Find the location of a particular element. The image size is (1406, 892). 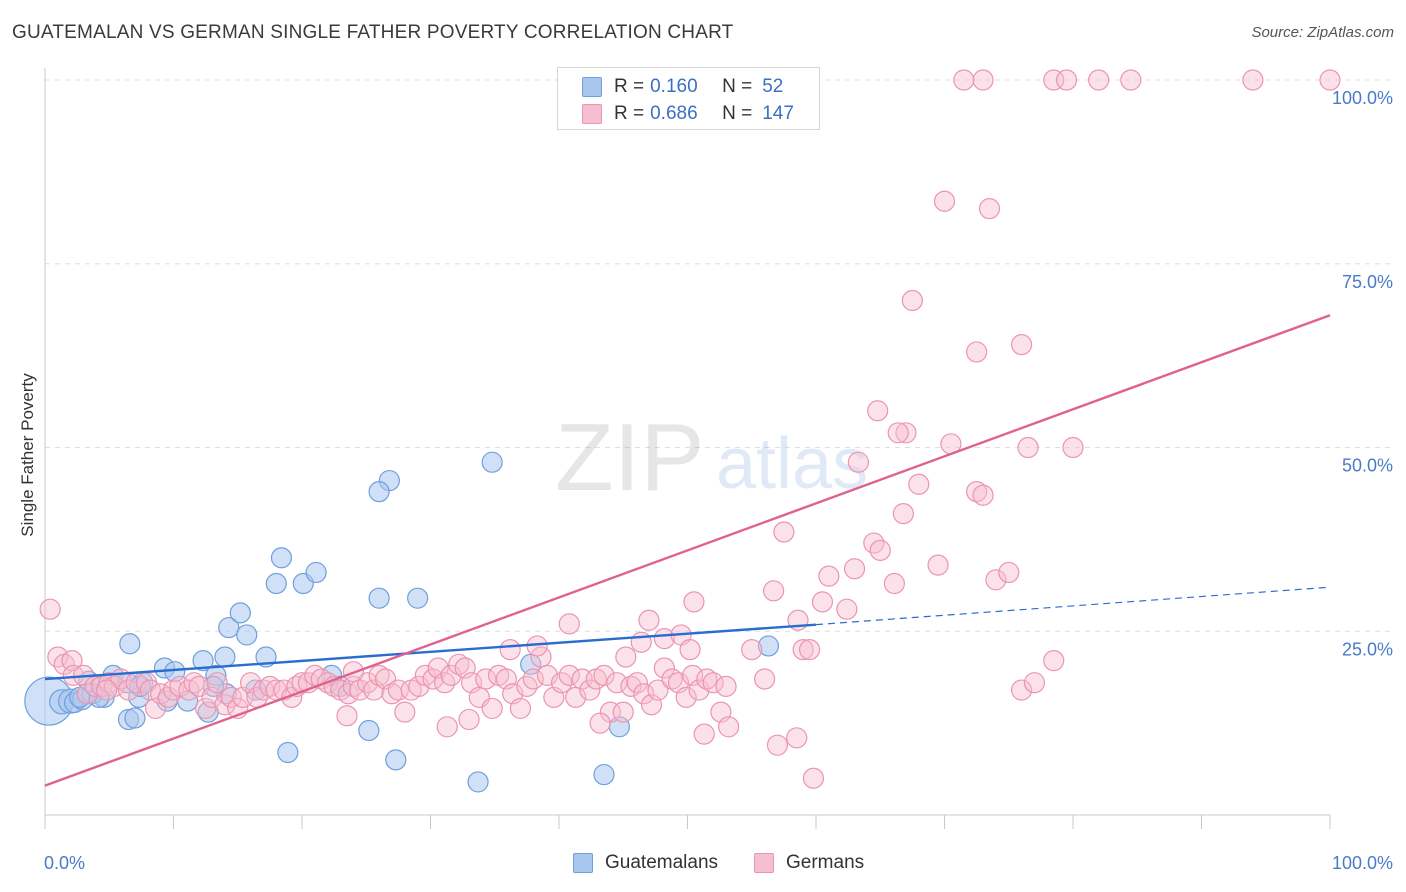

y-tick-label: 25.0% is located at coordinates (1367, 649).